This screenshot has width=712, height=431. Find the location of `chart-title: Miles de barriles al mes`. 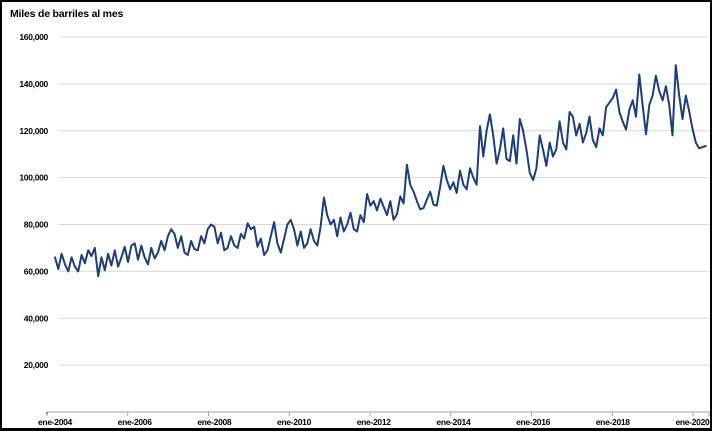

chart-title: Miles de barriles al mes is located at coordinates (67, 14).